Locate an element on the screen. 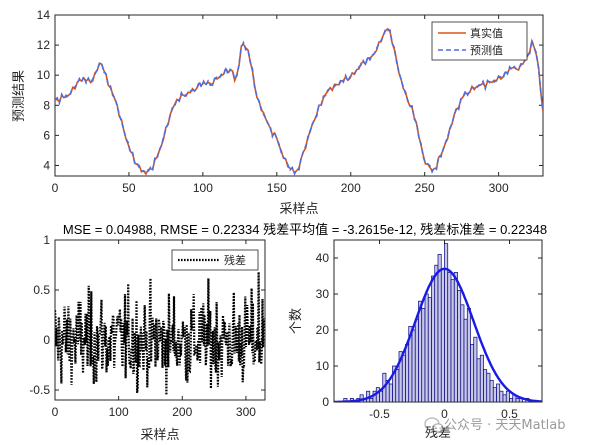 Image resolution: width=610 pixels, height=445 pixels. normal-fit-curve is located at coordinates (438, 334).